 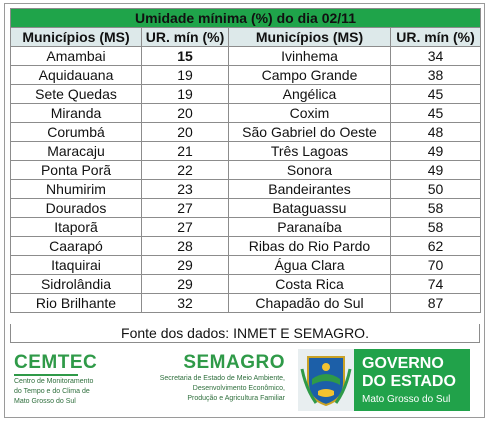 I want to click on semagro-subtitle-2: Desenvolvimento Econômico,, so click(x=238, y=388).